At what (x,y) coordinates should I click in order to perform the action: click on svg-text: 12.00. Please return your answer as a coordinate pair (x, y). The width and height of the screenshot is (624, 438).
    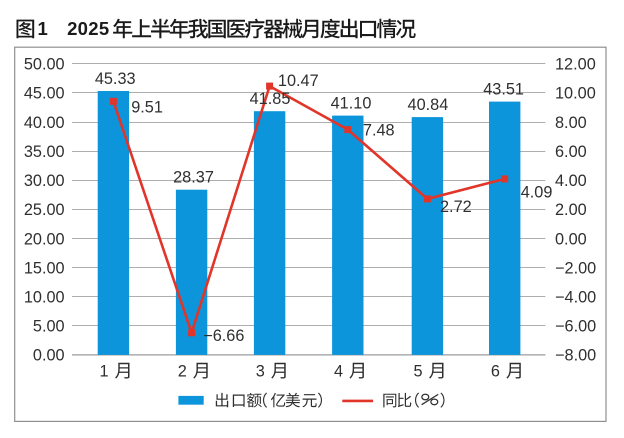
    Looking at the image, I should click on (575, 65).